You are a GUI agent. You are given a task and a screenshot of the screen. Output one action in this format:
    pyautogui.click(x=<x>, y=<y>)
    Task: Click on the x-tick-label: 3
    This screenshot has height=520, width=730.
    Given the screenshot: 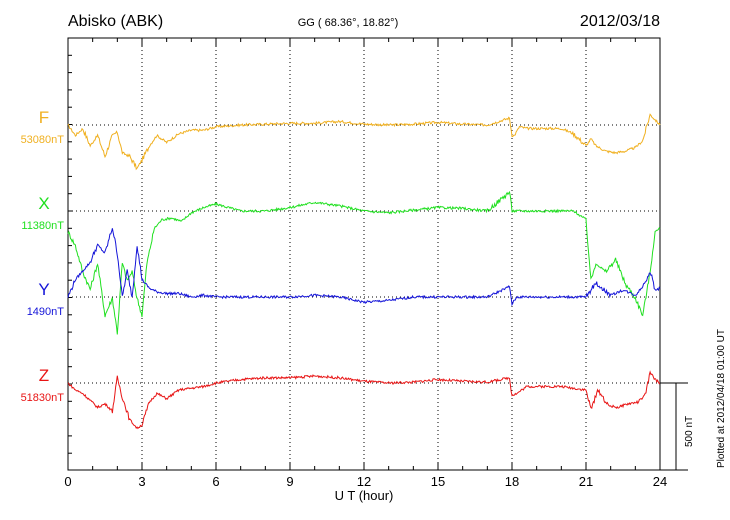 What is the action you would take?
    pyautogui.click(x=141, y=481)
    